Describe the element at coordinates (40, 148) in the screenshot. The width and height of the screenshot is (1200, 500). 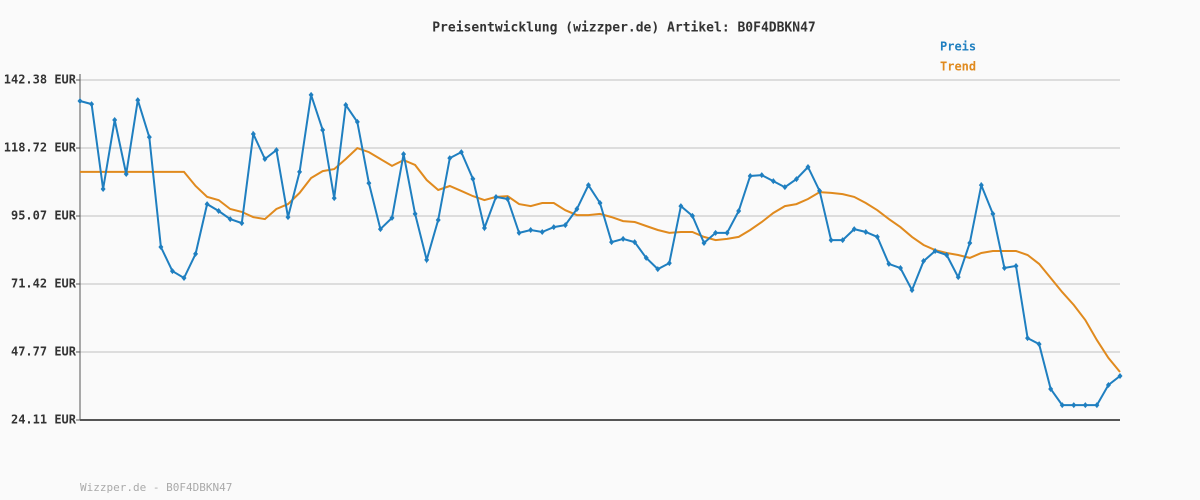
I see `y-tick-label: 118.72 EUR` at that location.